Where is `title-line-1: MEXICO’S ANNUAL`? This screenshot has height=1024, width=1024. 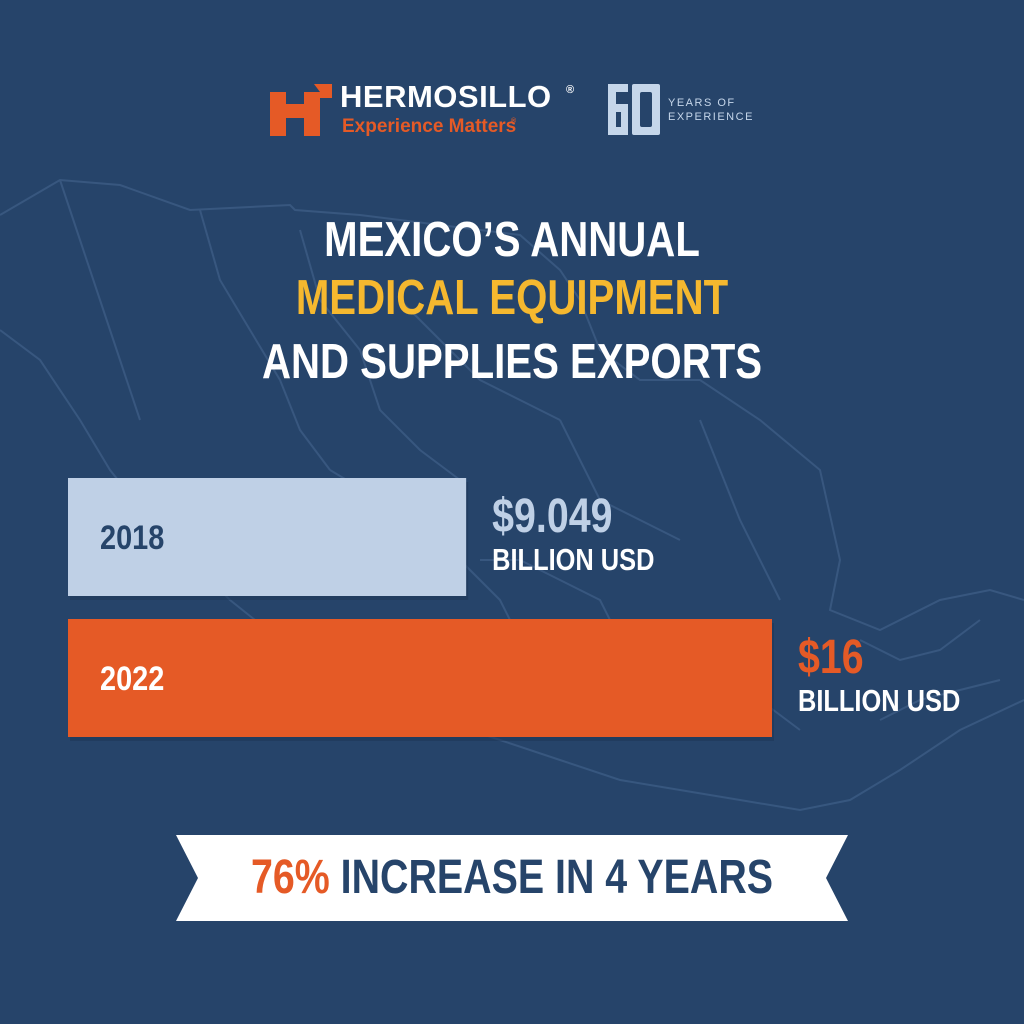
title-line-1: MEXICO’S ANNUAL is located at coordinates (512, 240).